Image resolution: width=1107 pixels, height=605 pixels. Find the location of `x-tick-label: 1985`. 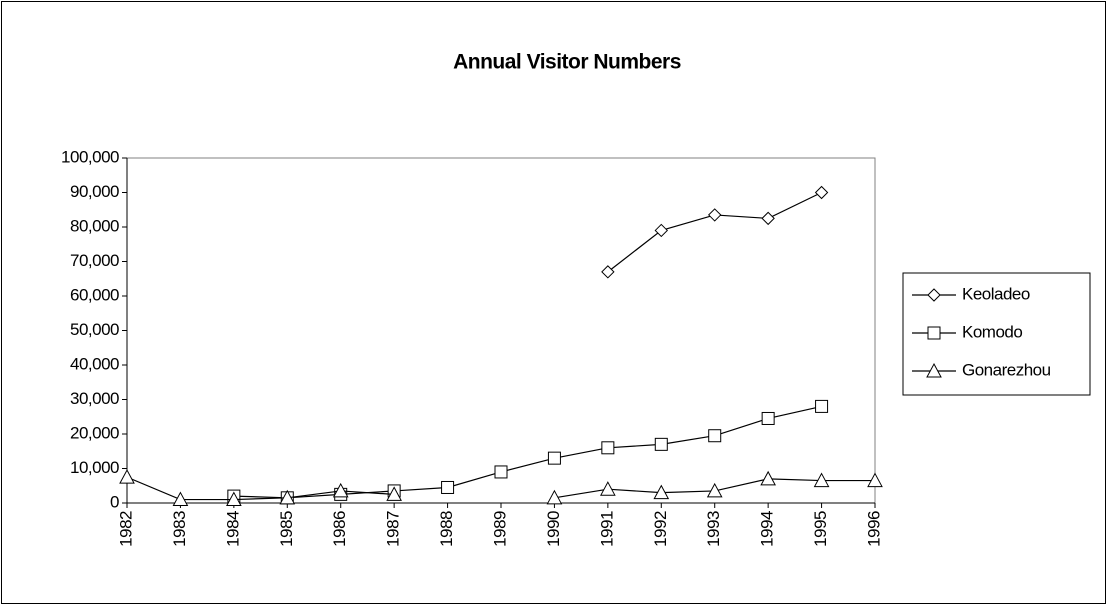

x-tick-label: 1985 is located at coordinates (286, 529).